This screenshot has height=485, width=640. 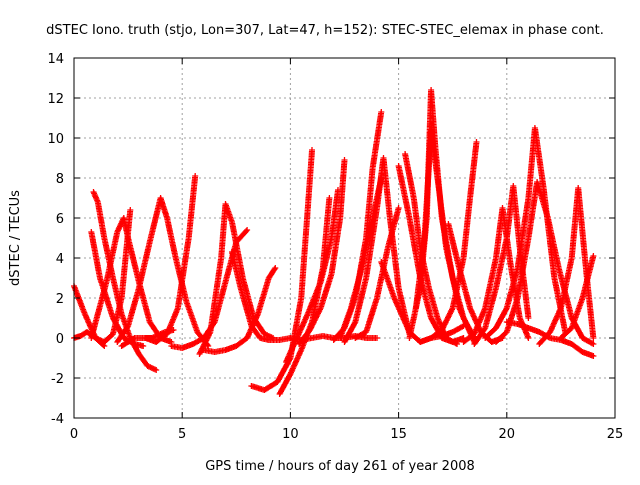 What do you see at coordinates (615, 434) in the screenshot?
I see `x-tick-label: 25` at bounding box center [615, 434].